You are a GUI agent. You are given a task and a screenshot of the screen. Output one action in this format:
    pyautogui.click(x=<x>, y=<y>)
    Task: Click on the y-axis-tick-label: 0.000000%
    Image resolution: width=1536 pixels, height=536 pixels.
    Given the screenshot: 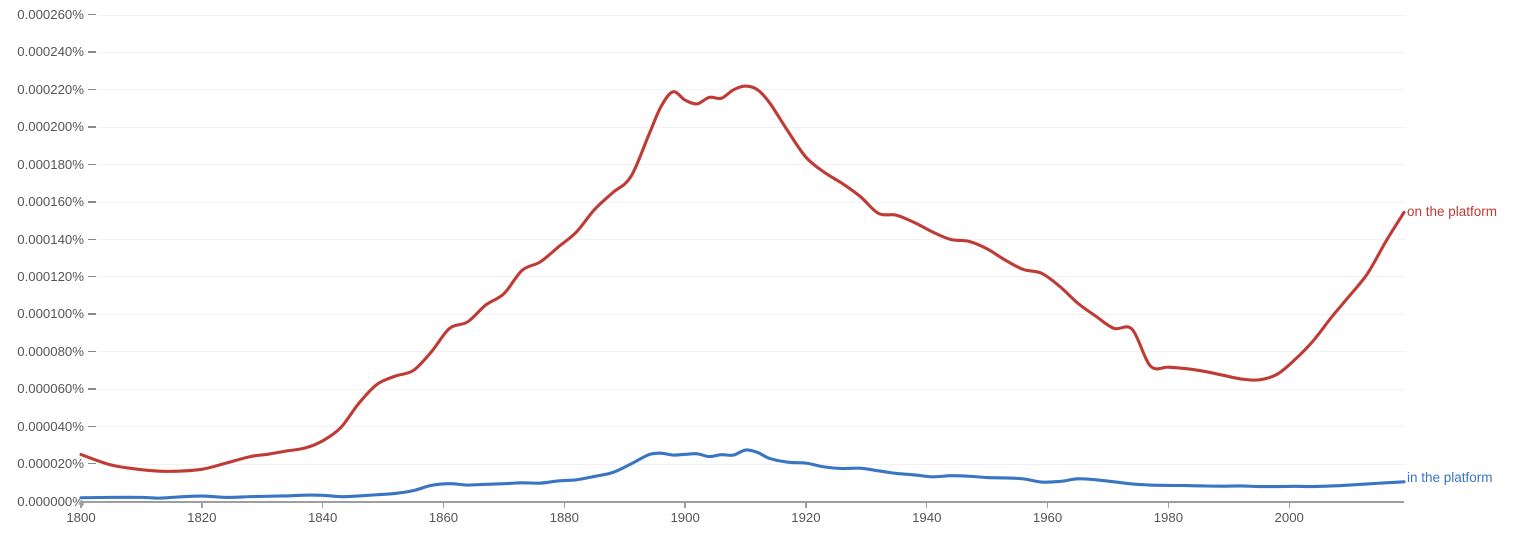 What is the action you would take?
    pyautogui.click(x=50, y=501)
    